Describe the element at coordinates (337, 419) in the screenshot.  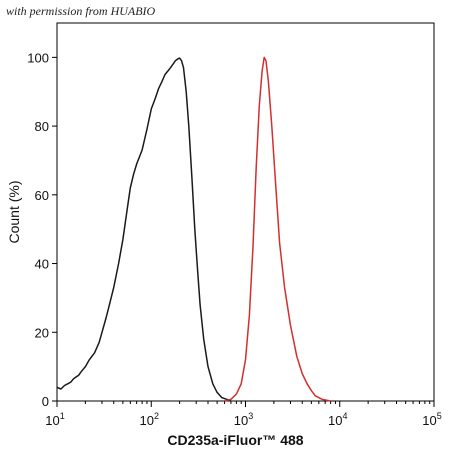
I see `x-tick-label: 10⁴` at that location.